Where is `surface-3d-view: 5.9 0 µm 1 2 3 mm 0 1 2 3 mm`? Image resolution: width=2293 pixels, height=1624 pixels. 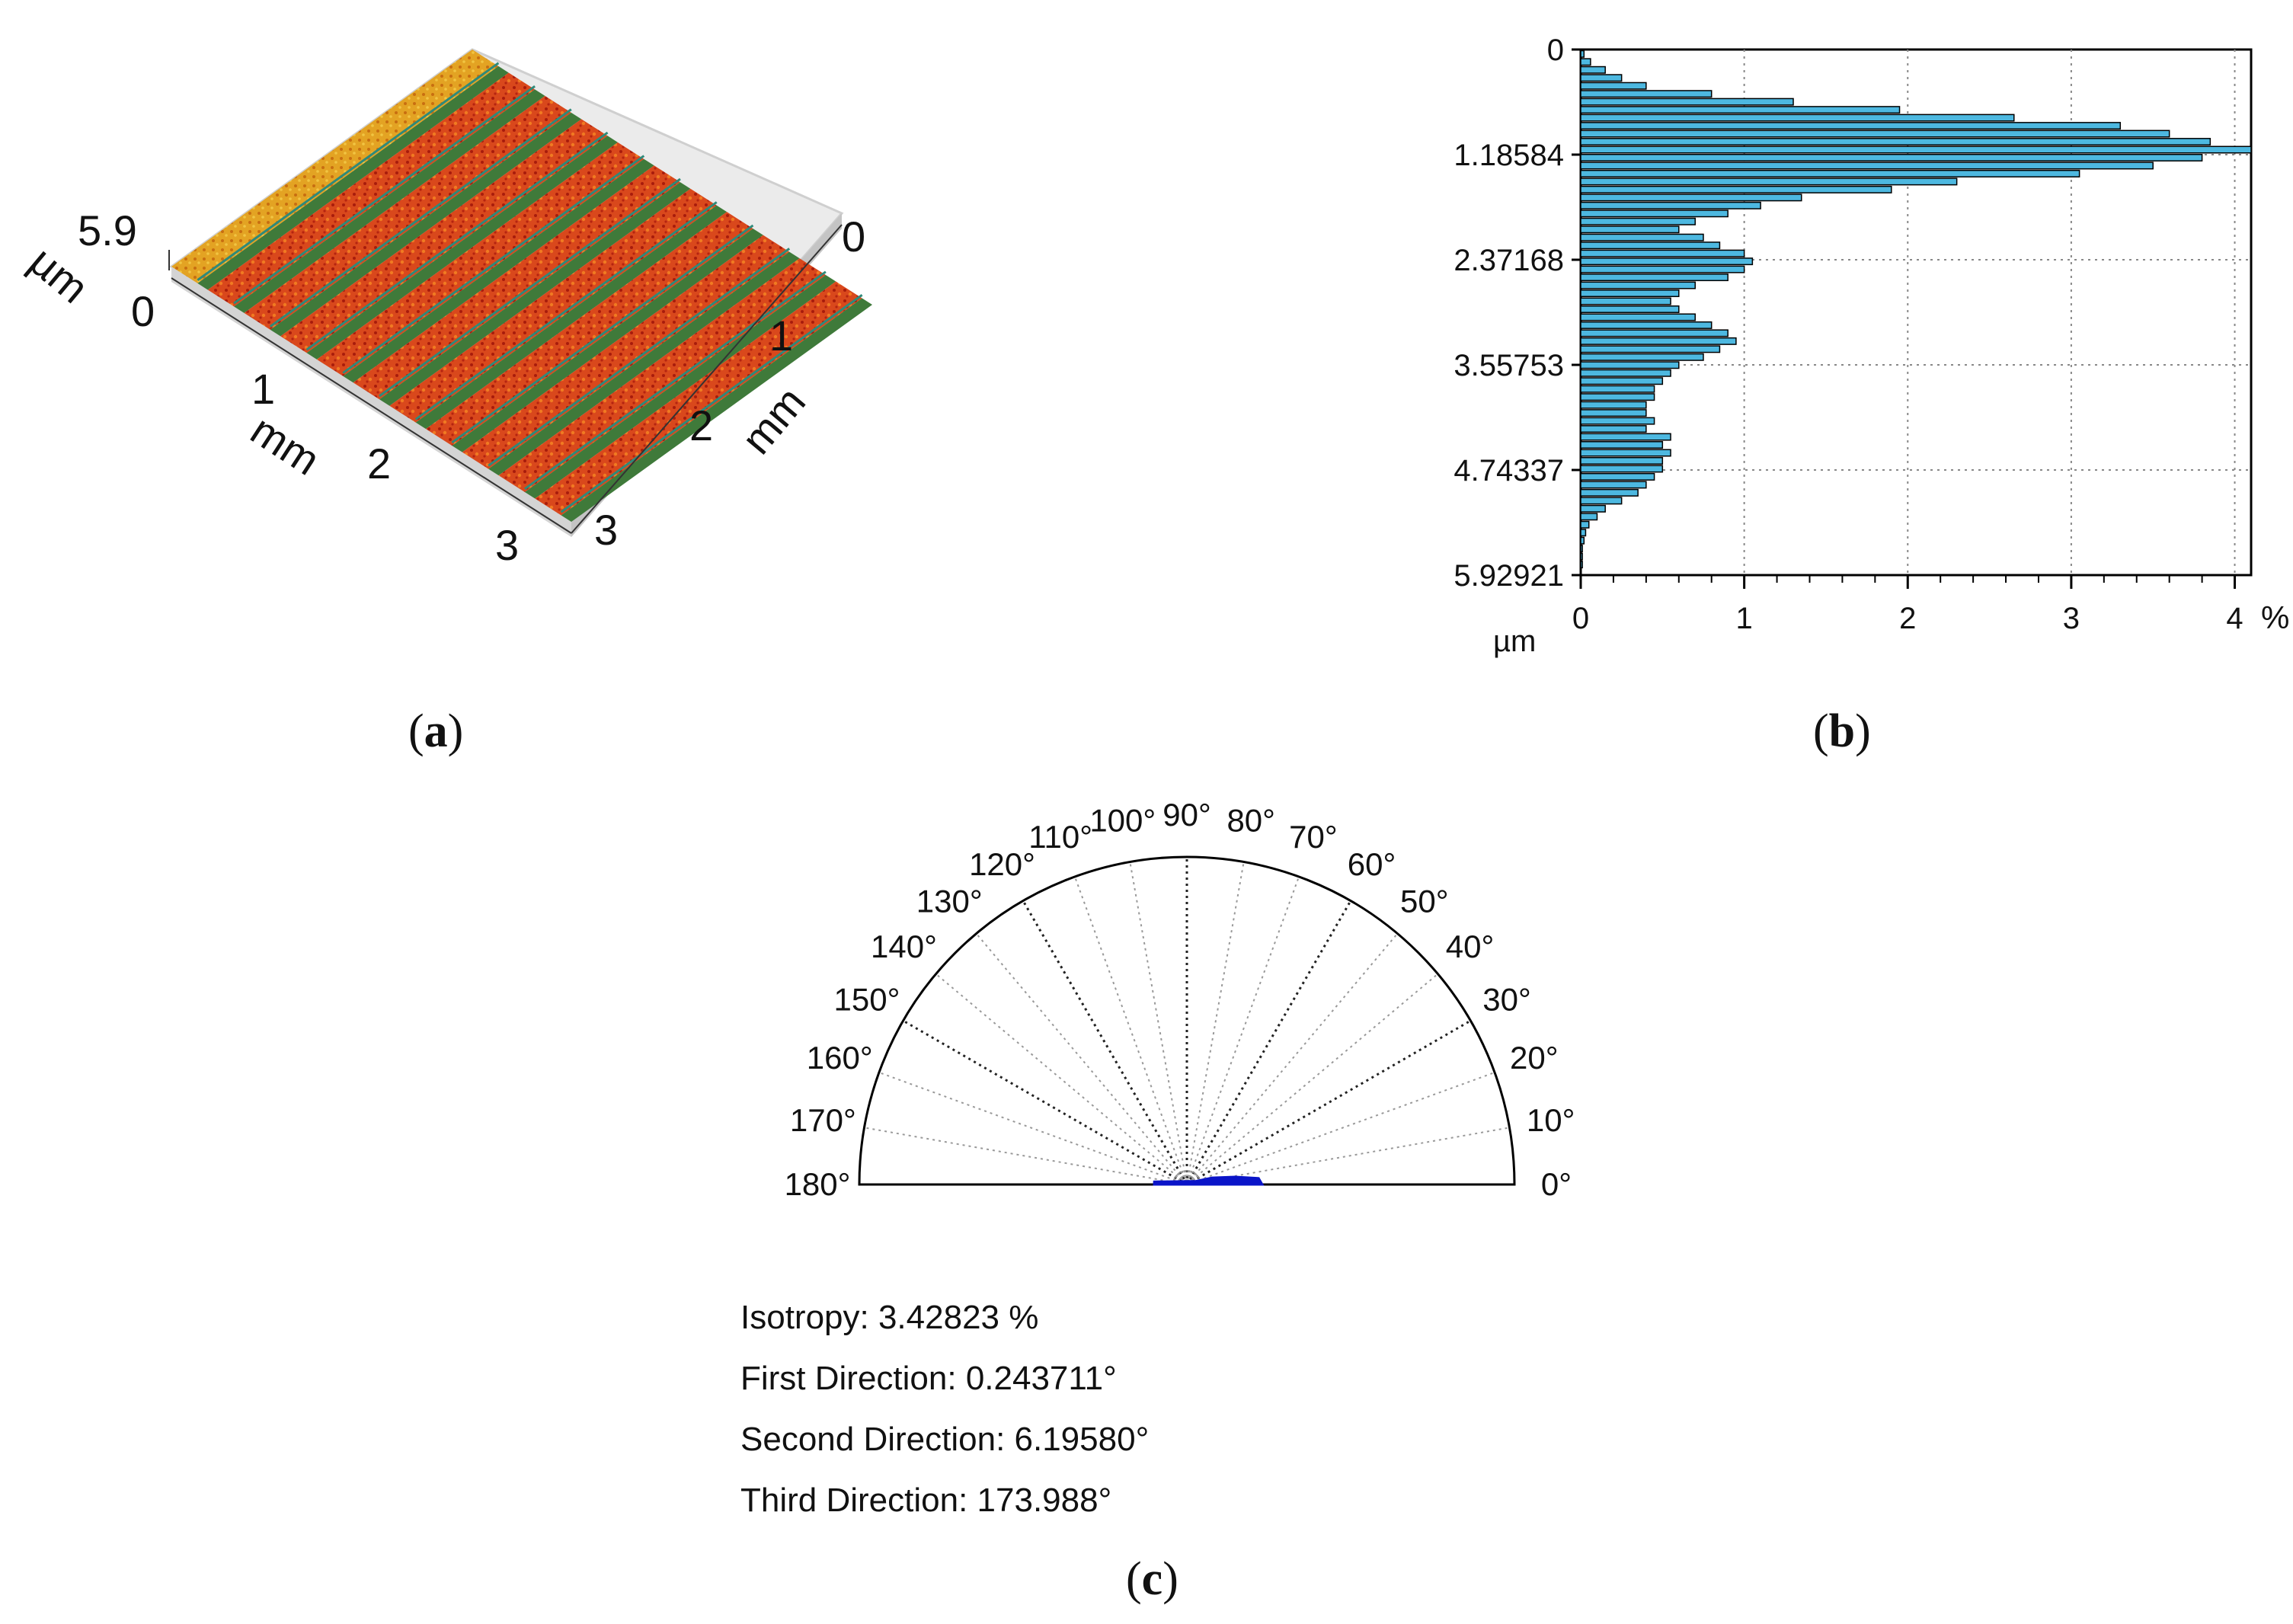
surface-3d-view: 5.9 0 µm 1 2 3 mm 0 1 2 3 mm is located at coordinates (446, 308).